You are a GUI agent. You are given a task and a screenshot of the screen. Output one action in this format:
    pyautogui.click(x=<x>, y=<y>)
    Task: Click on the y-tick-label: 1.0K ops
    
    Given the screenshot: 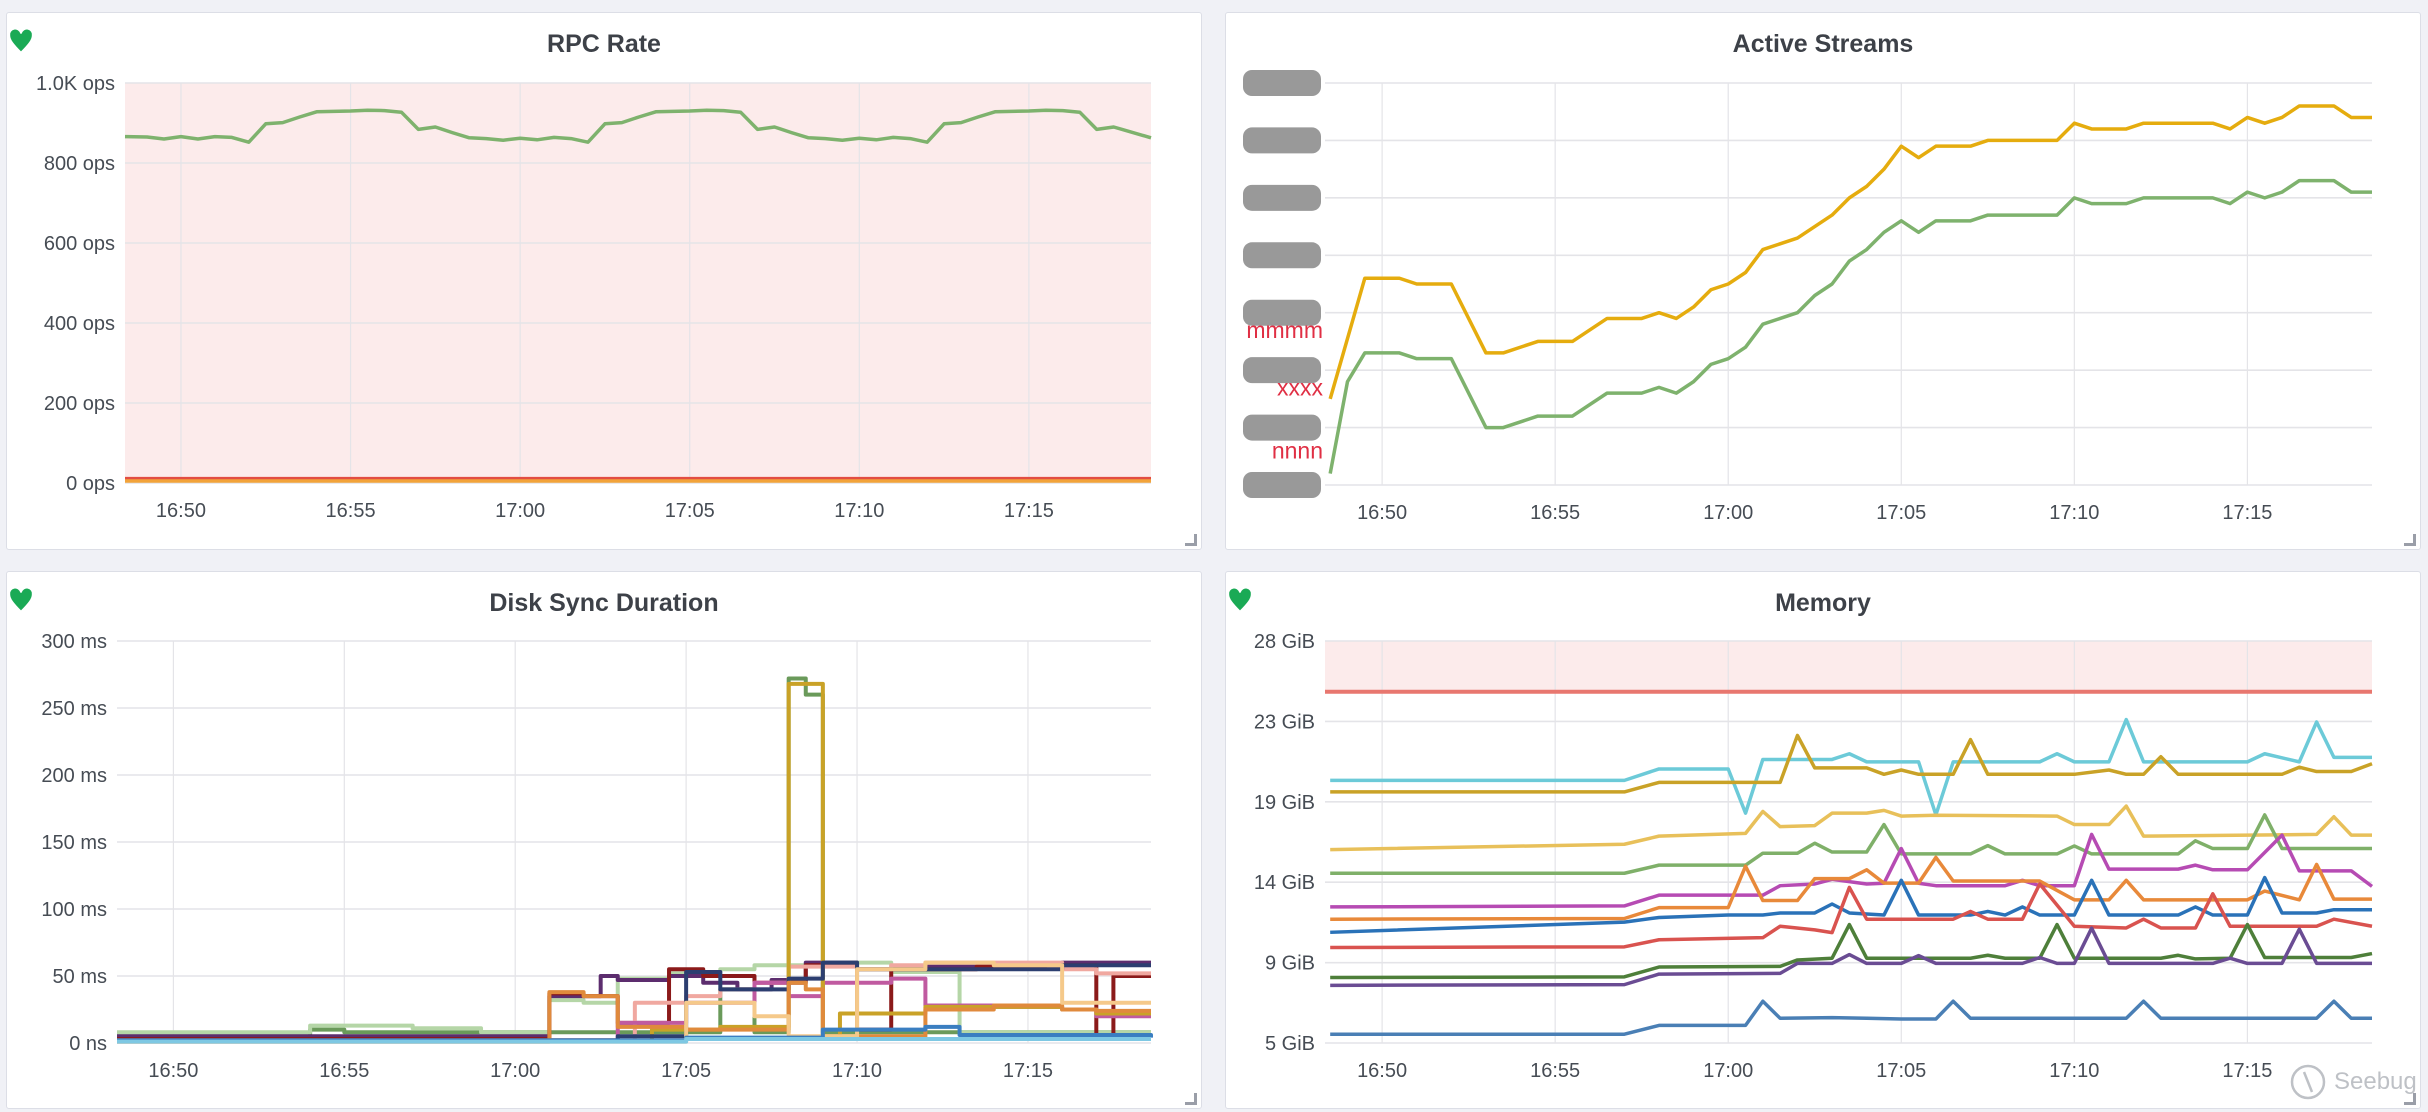 What is the action you would take?
    pyautogui.click(x=75, y=84)
    